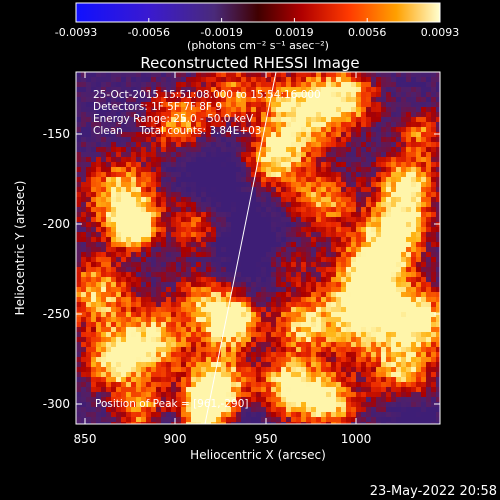  Describe the element at coordinates (440, 32) in the screenshot. I see `colorbar-tick-5: 0.0093` at that location.